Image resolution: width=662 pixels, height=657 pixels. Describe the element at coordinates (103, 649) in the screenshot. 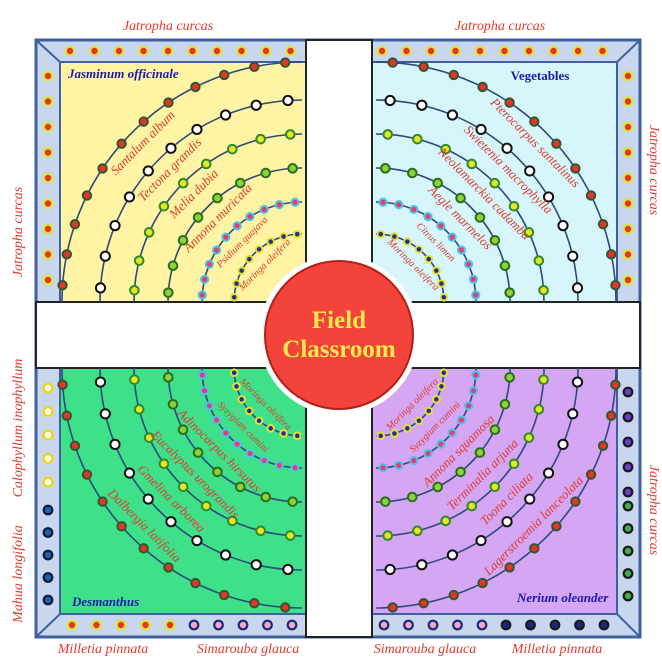

I see `border-label-bottom-1: Milletia pinnata` at that location.